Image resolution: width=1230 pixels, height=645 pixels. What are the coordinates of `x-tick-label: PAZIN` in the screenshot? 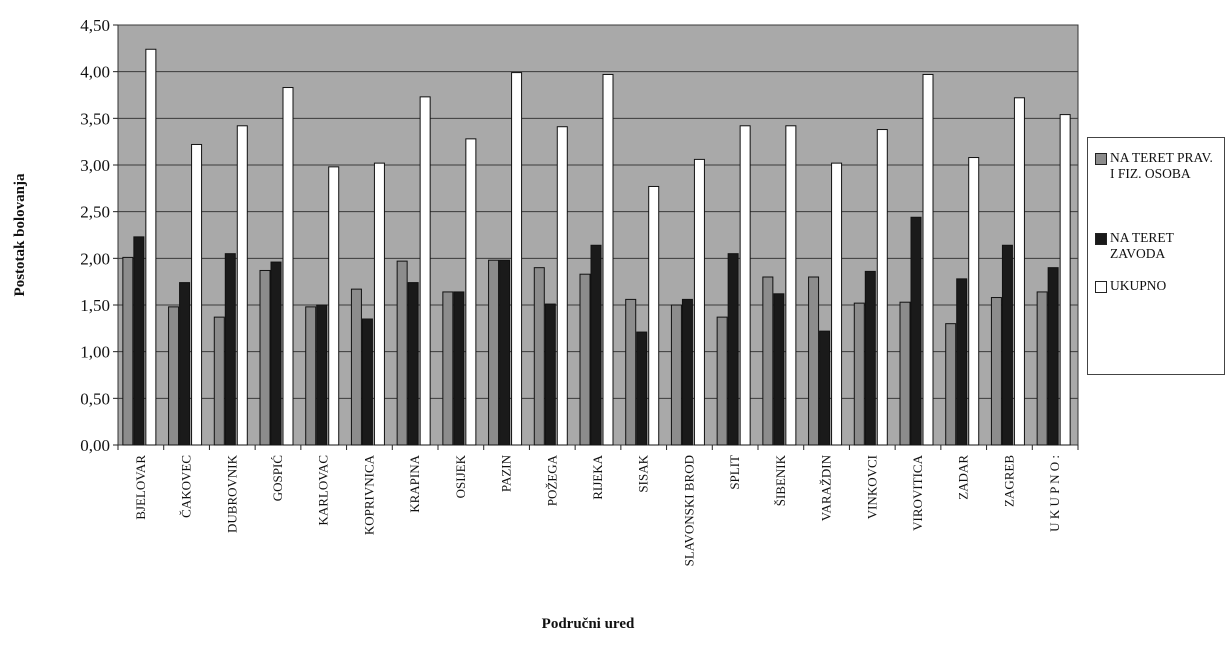 It's located at (506, 473).